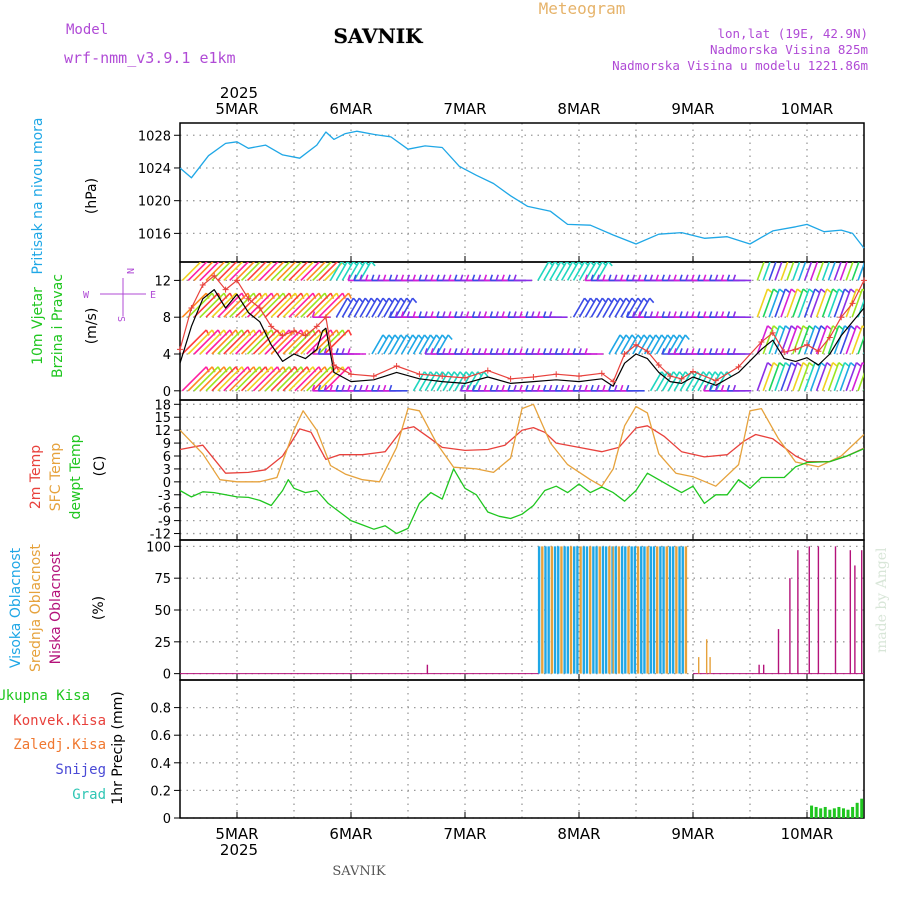  What do you see at coordinates (792, 33) in the screenshot?
I see `coords-text: lon,lat (19E, 42.9N)` at bounding box center [792, 33].